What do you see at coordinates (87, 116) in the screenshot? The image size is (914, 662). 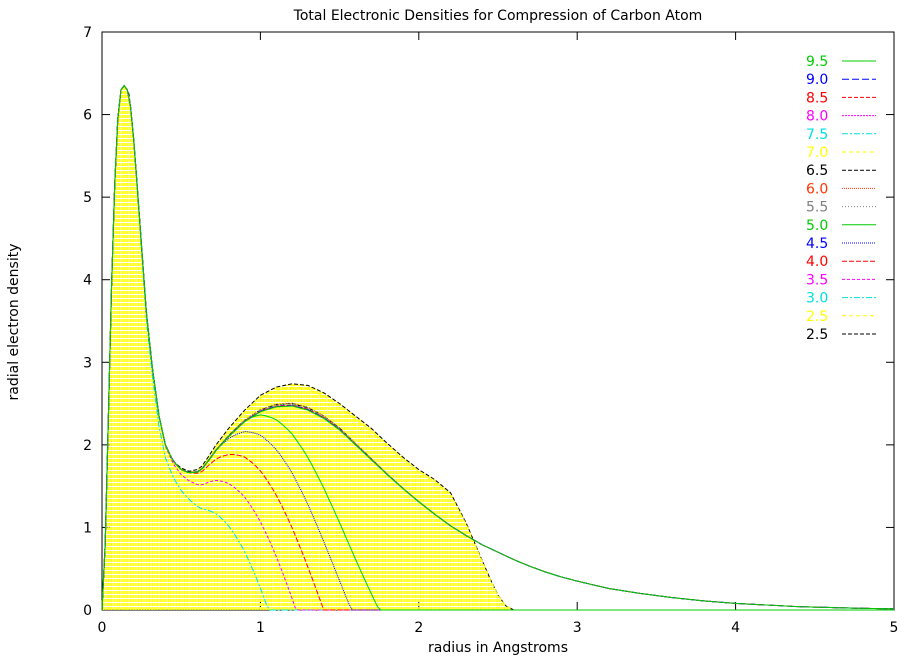 I see `y-tick-label: 6` at bounding box center [87, 116].